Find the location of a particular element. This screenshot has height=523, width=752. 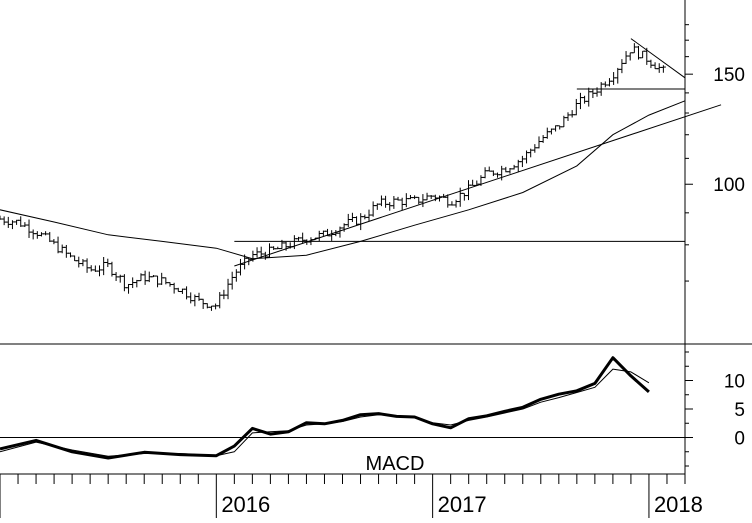

macd-title: MACD is located at coordinates (395, 464).